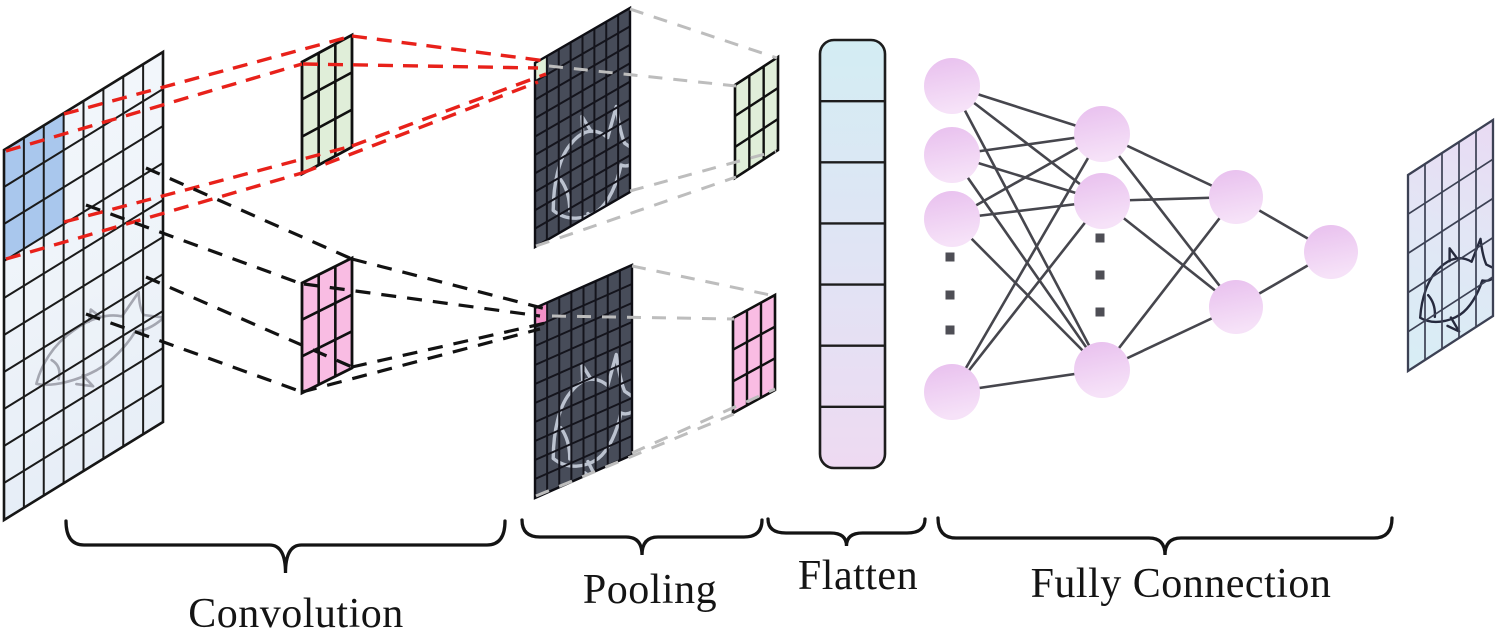 This screenshot has height=633, width=1500. What do you see at coordinates (583, 381) in the screenshot?
I see `feature-map-bottom` at bounding box center [583, 381].